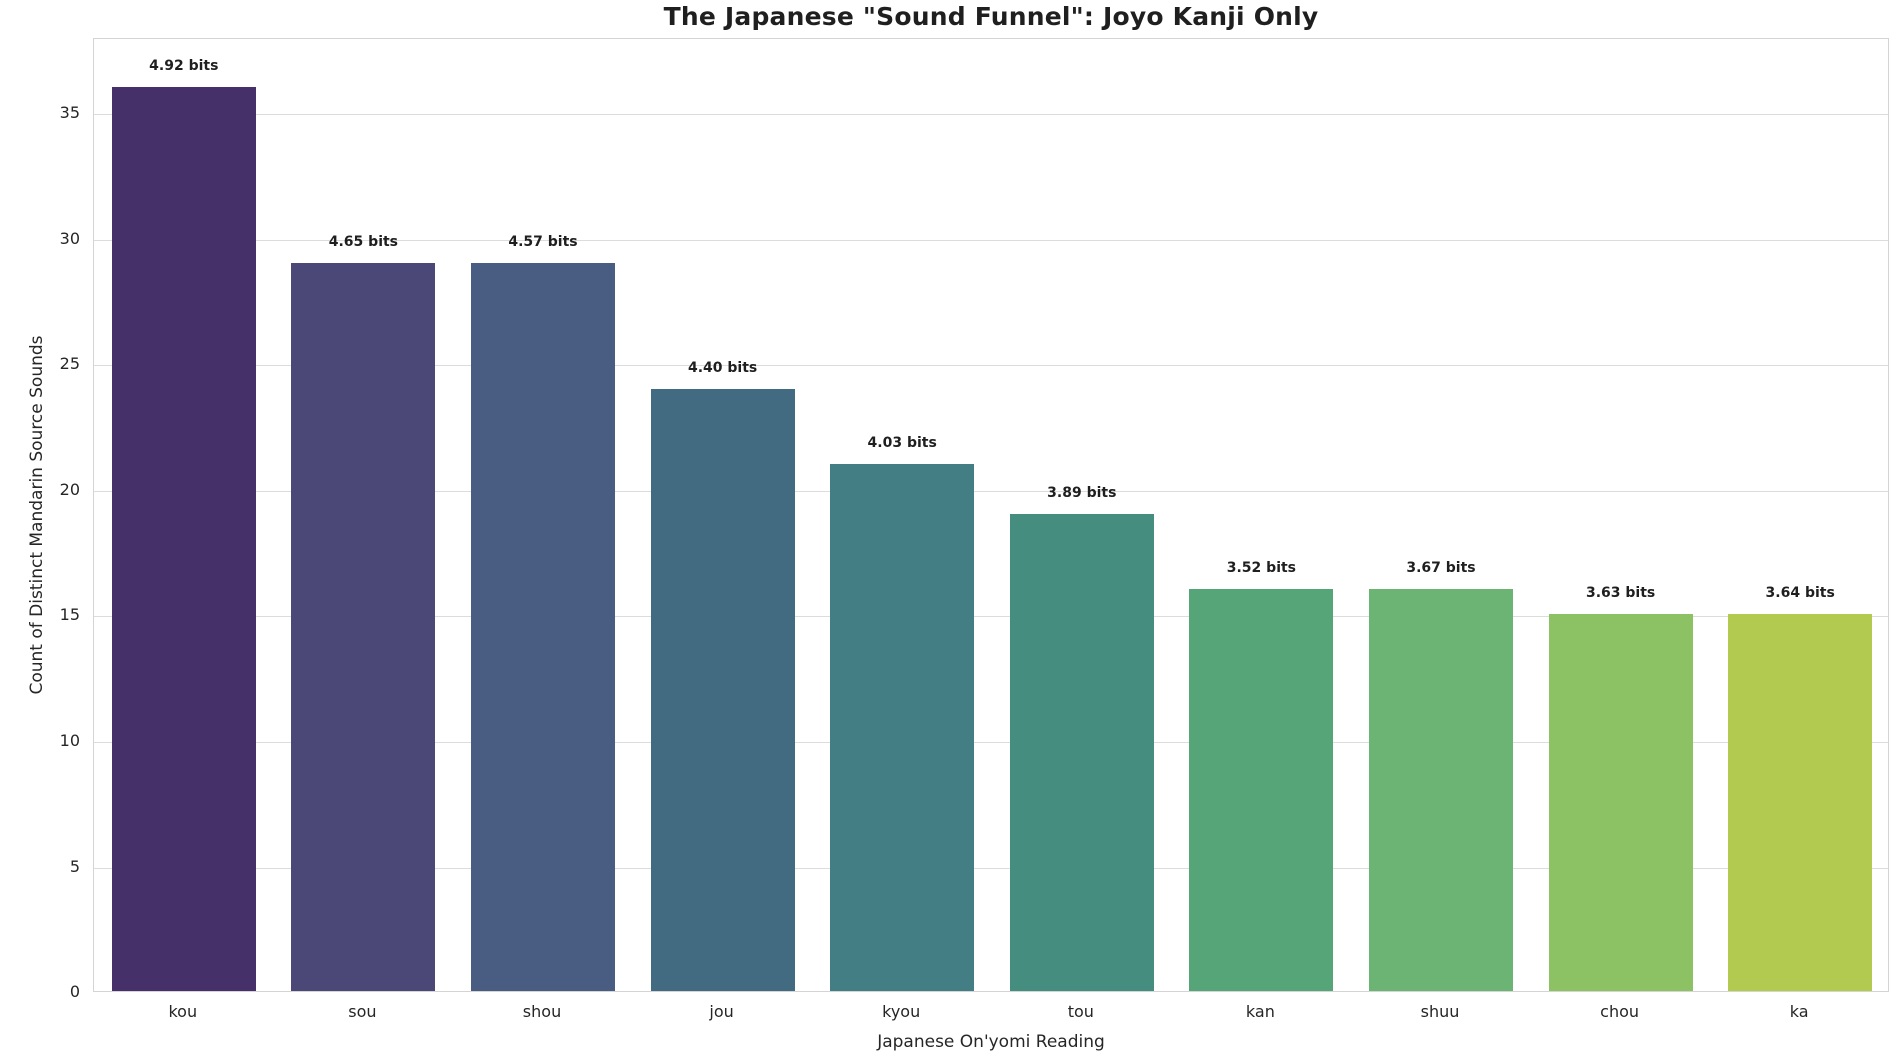  I want to click on y-tick-label-25: 25, so click(69, 364).